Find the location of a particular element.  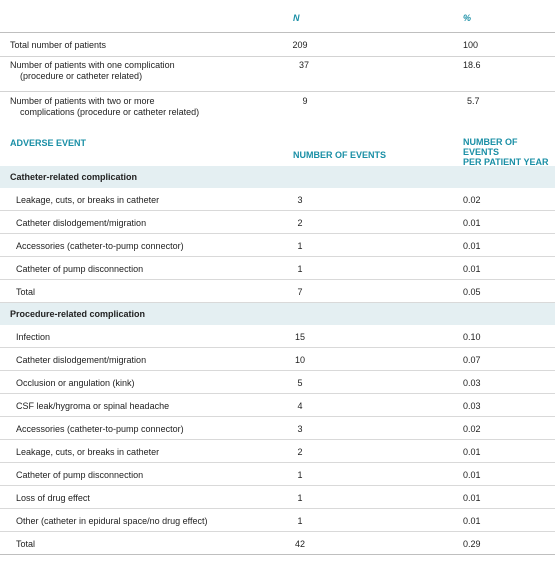

event-count: 7 is located at coordinates (300, 292).